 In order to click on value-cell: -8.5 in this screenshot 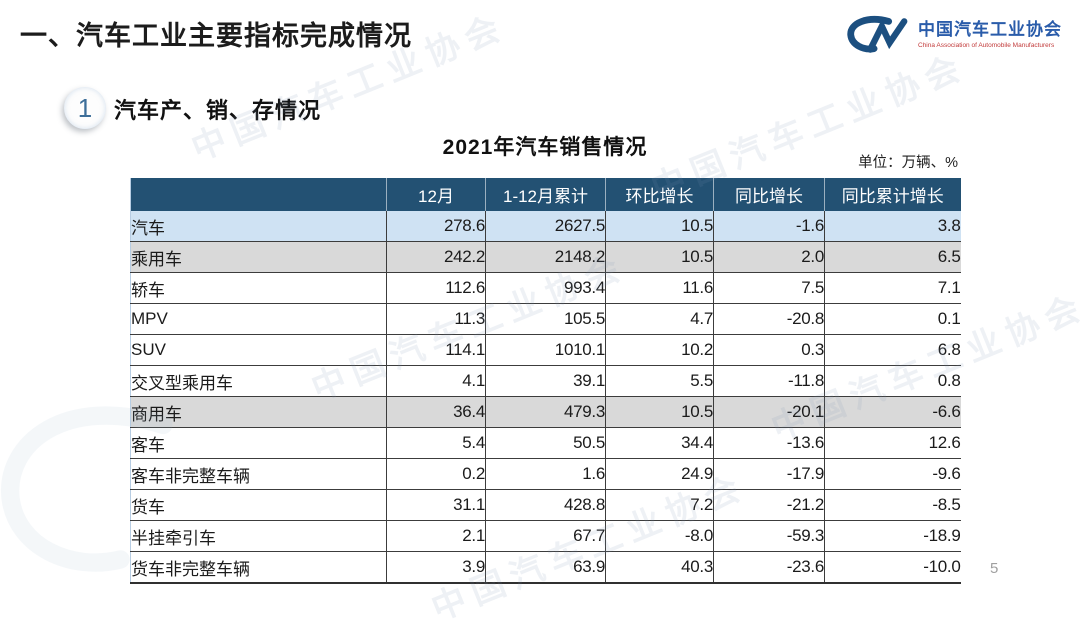, I will do `click(892, 505)`.